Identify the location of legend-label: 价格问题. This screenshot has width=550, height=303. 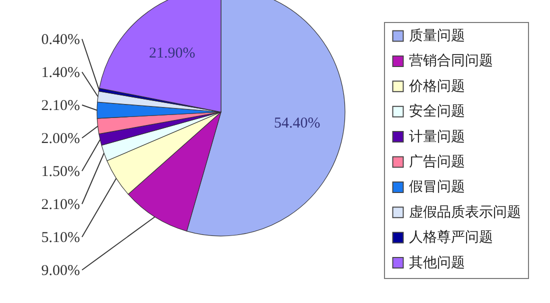
(436, 86).